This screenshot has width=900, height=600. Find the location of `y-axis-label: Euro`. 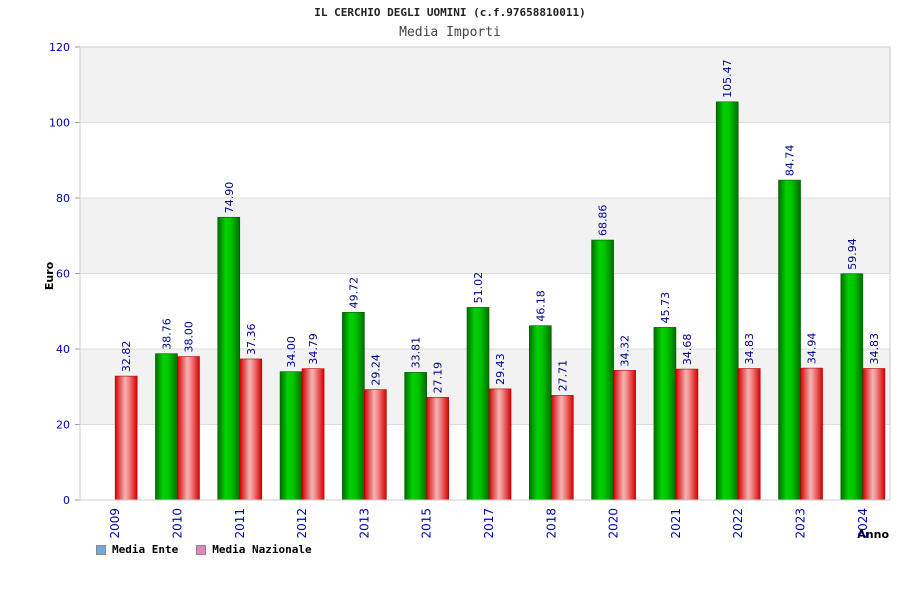

y-axis-label: Euro is located at coordinates (49, 275).